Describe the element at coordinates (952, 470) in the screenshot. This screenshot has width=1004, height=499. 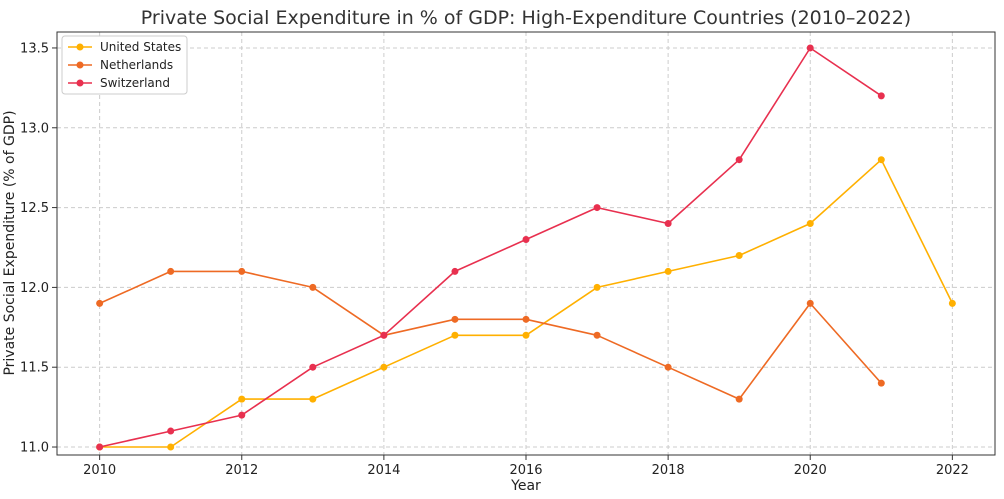
I see `x-tick-label: 2022` at that location.